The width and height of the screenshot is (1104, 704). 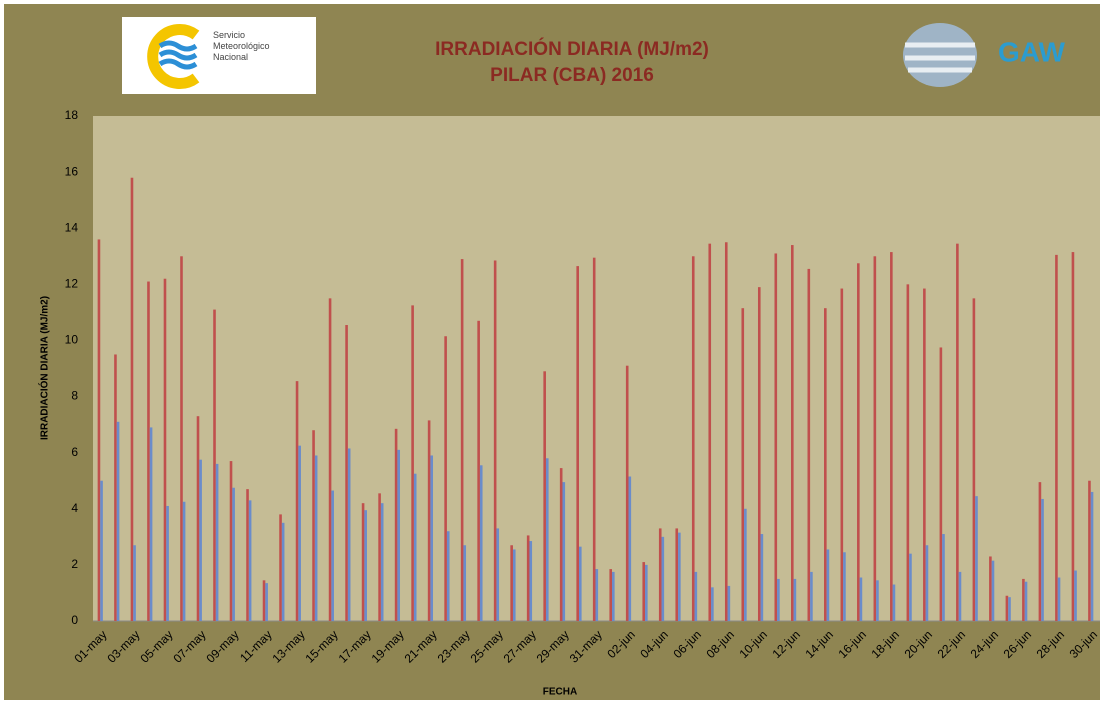 I want to click on logo-globe-lines, so click(x=940, y=57).